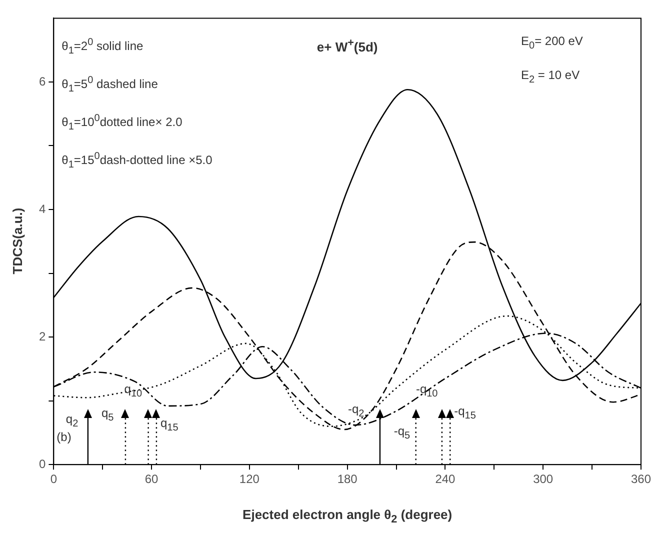 This screenshot has width=662, height=542. Describe the element at coordinates (42, 81) in the screenshot. I see `y-tick-label: 6` at that location.